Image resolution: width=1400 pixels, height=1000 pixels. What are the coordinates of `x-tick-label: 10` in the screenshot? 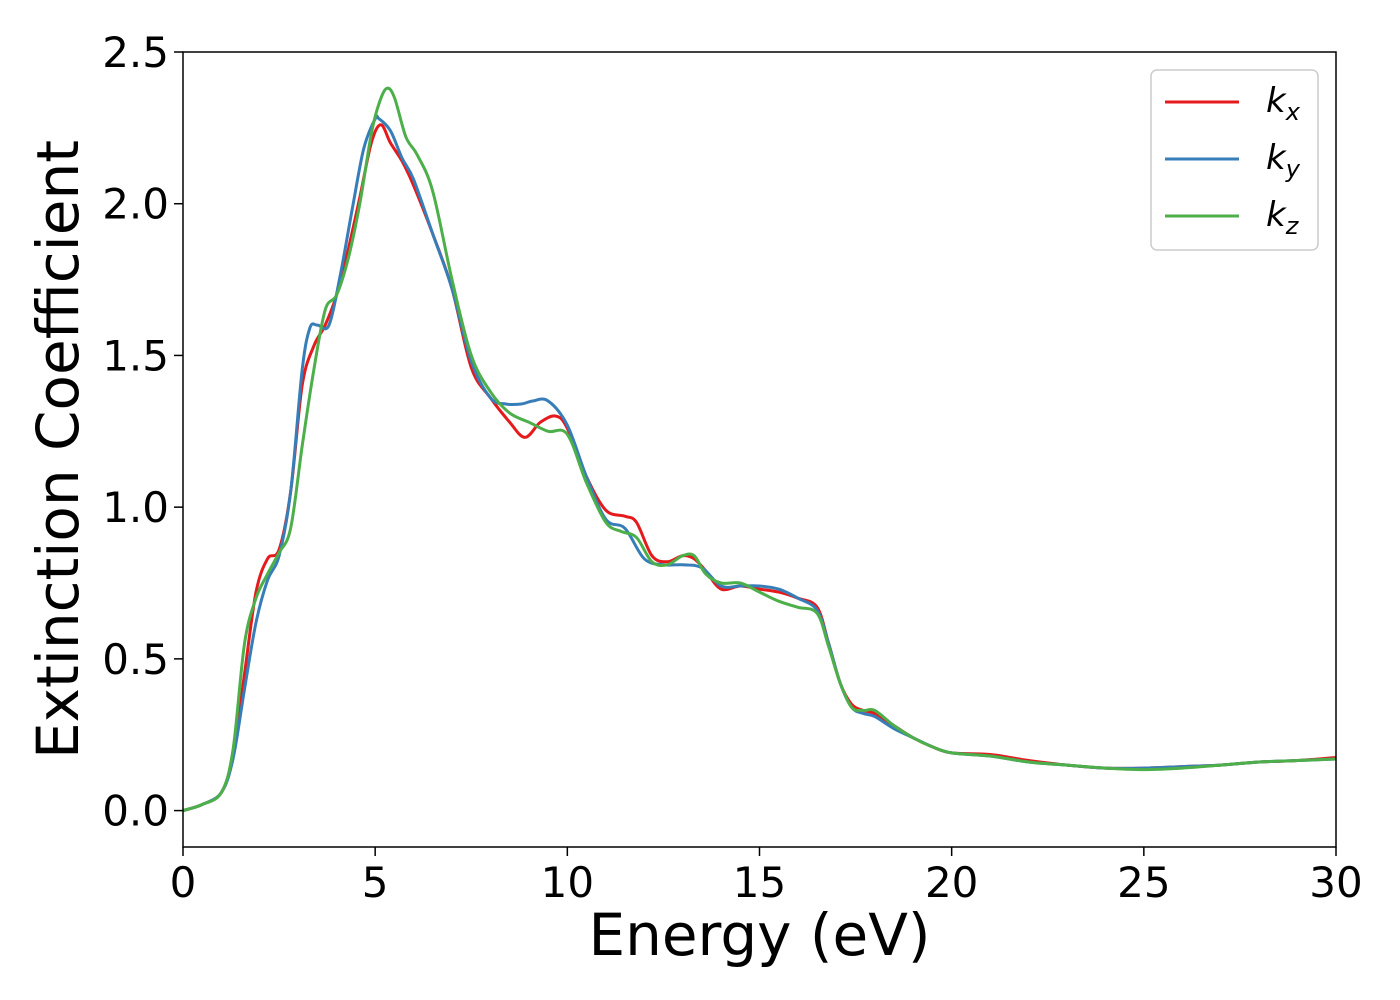 It's located at (567, 882).